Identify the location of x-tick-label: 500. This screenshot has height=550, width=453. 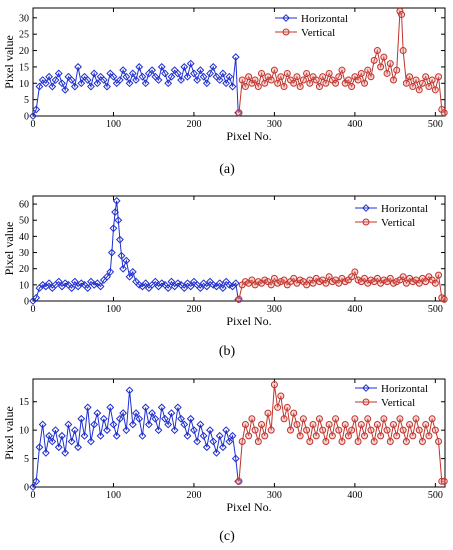
(435, 124).